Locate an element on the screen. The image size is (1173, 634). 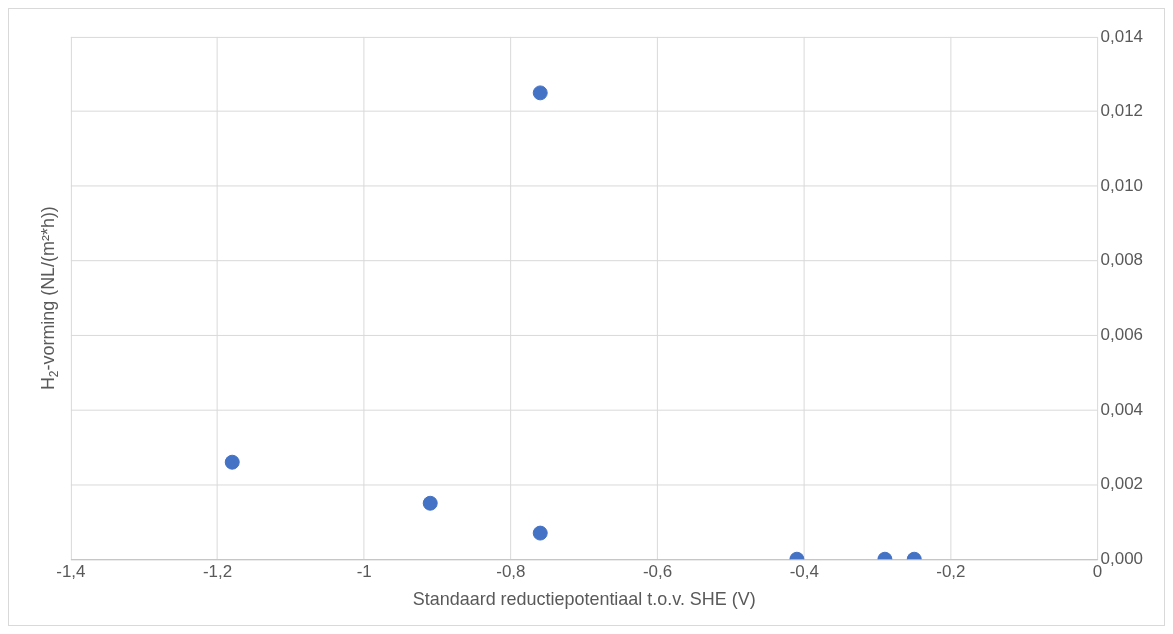
x-tick-label: -1 is located at coordinates (364, 572).